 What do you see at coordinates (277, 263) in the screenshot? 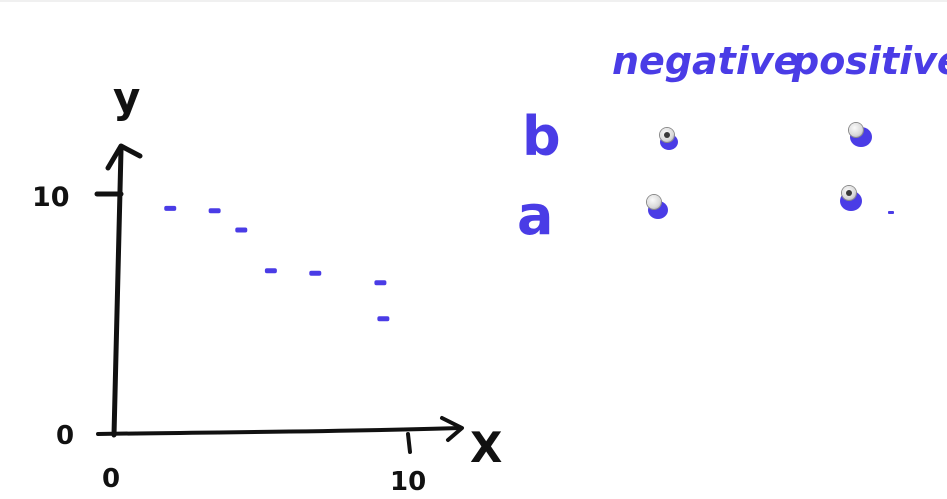
I see `scatter-points` at bounding box center [277, 263].